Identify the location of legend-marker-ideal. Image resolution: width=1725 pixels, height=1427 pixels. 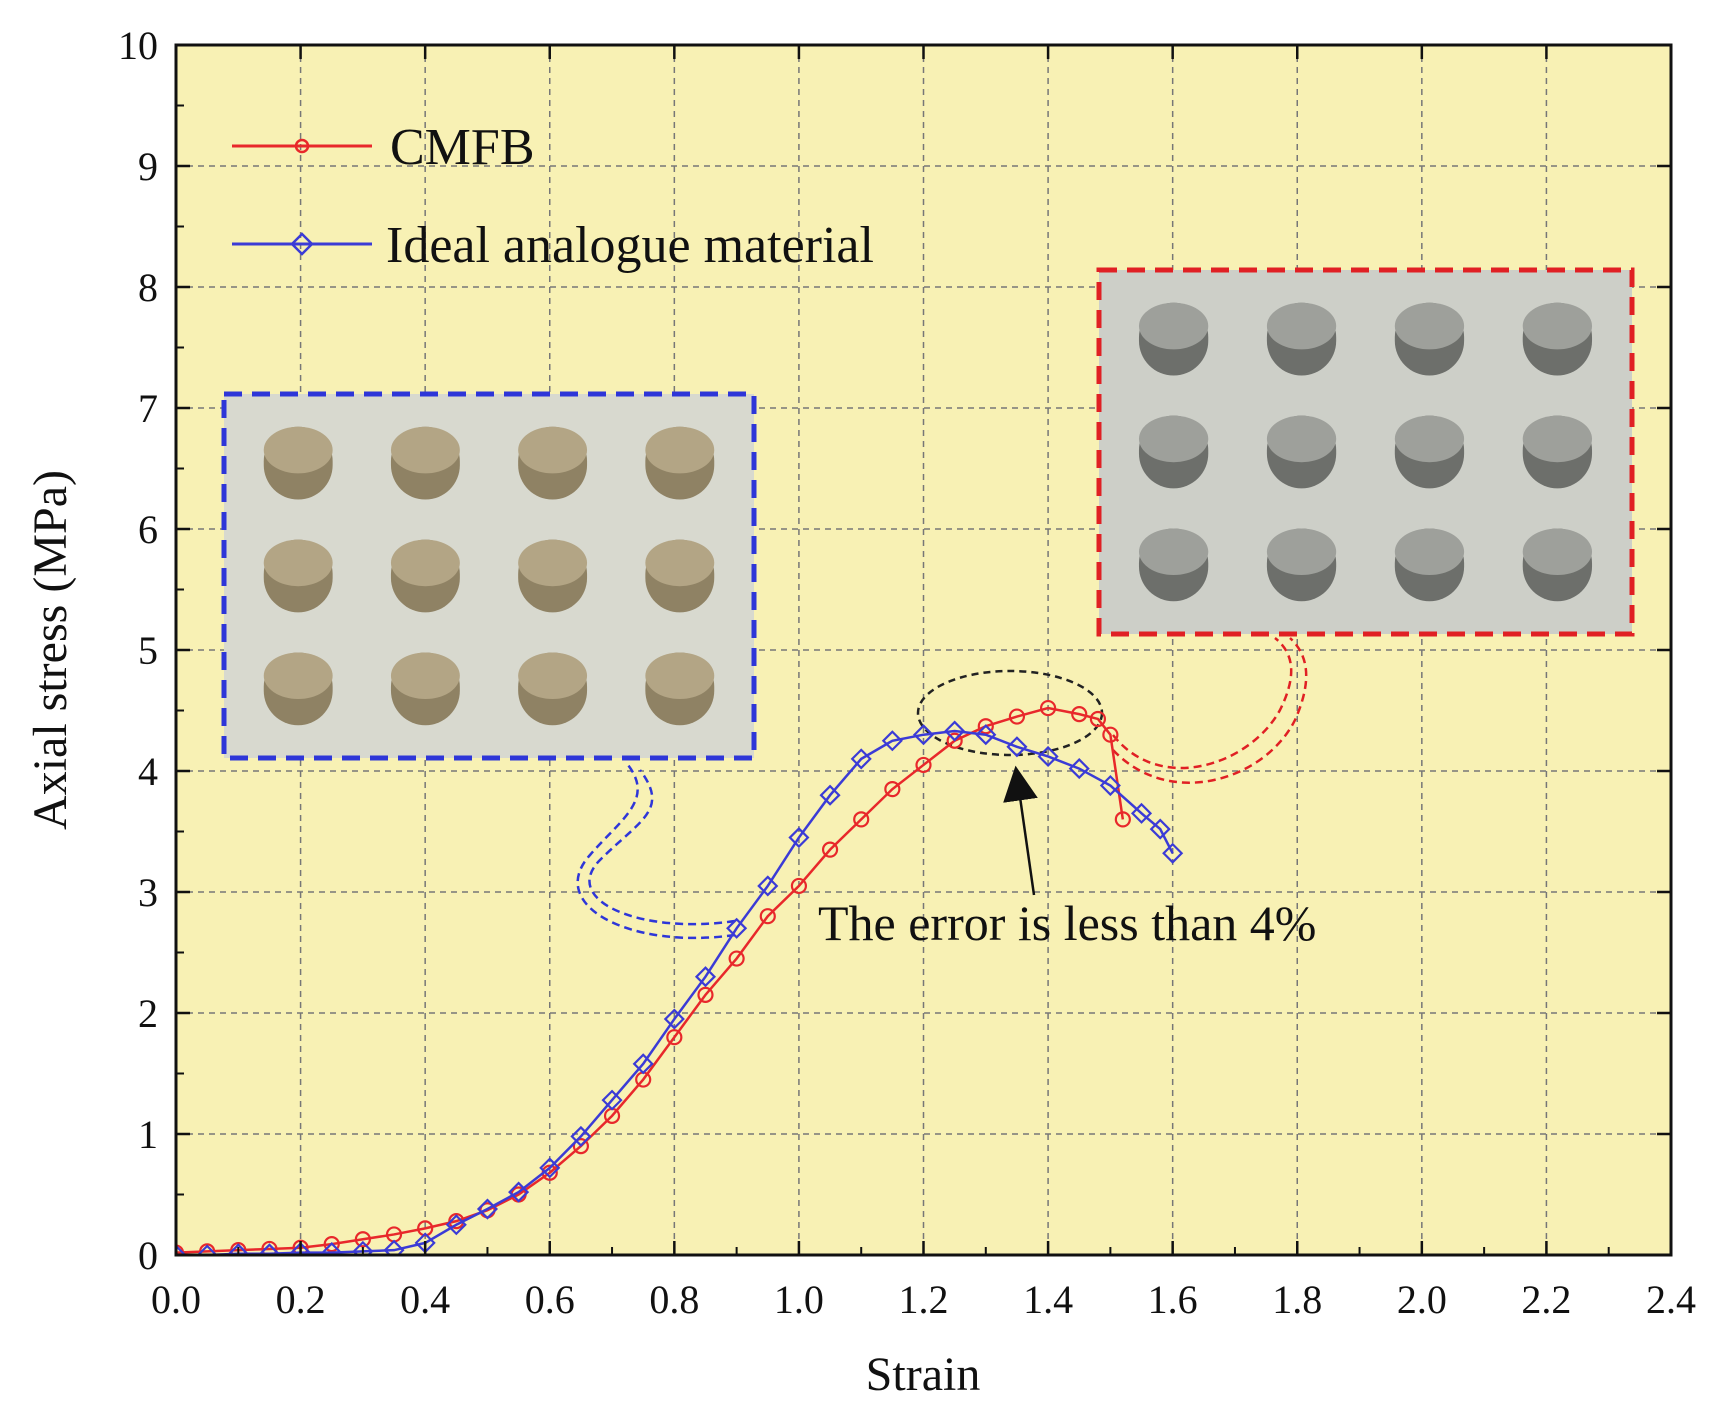
(302, 244).